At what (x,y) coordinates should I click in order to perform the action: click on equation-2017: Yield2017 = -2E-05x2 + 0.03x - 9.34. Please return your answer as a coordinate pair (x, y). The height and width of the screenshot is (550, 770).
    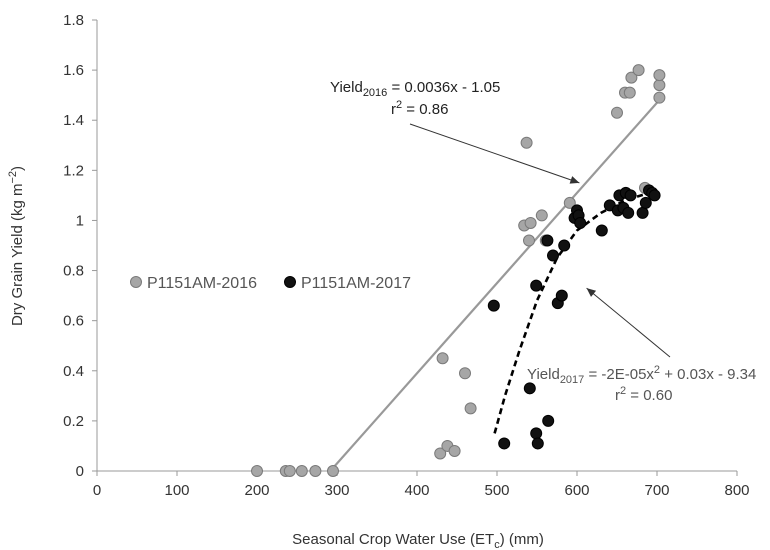
    Looking at the image, I should click on (641, 375).